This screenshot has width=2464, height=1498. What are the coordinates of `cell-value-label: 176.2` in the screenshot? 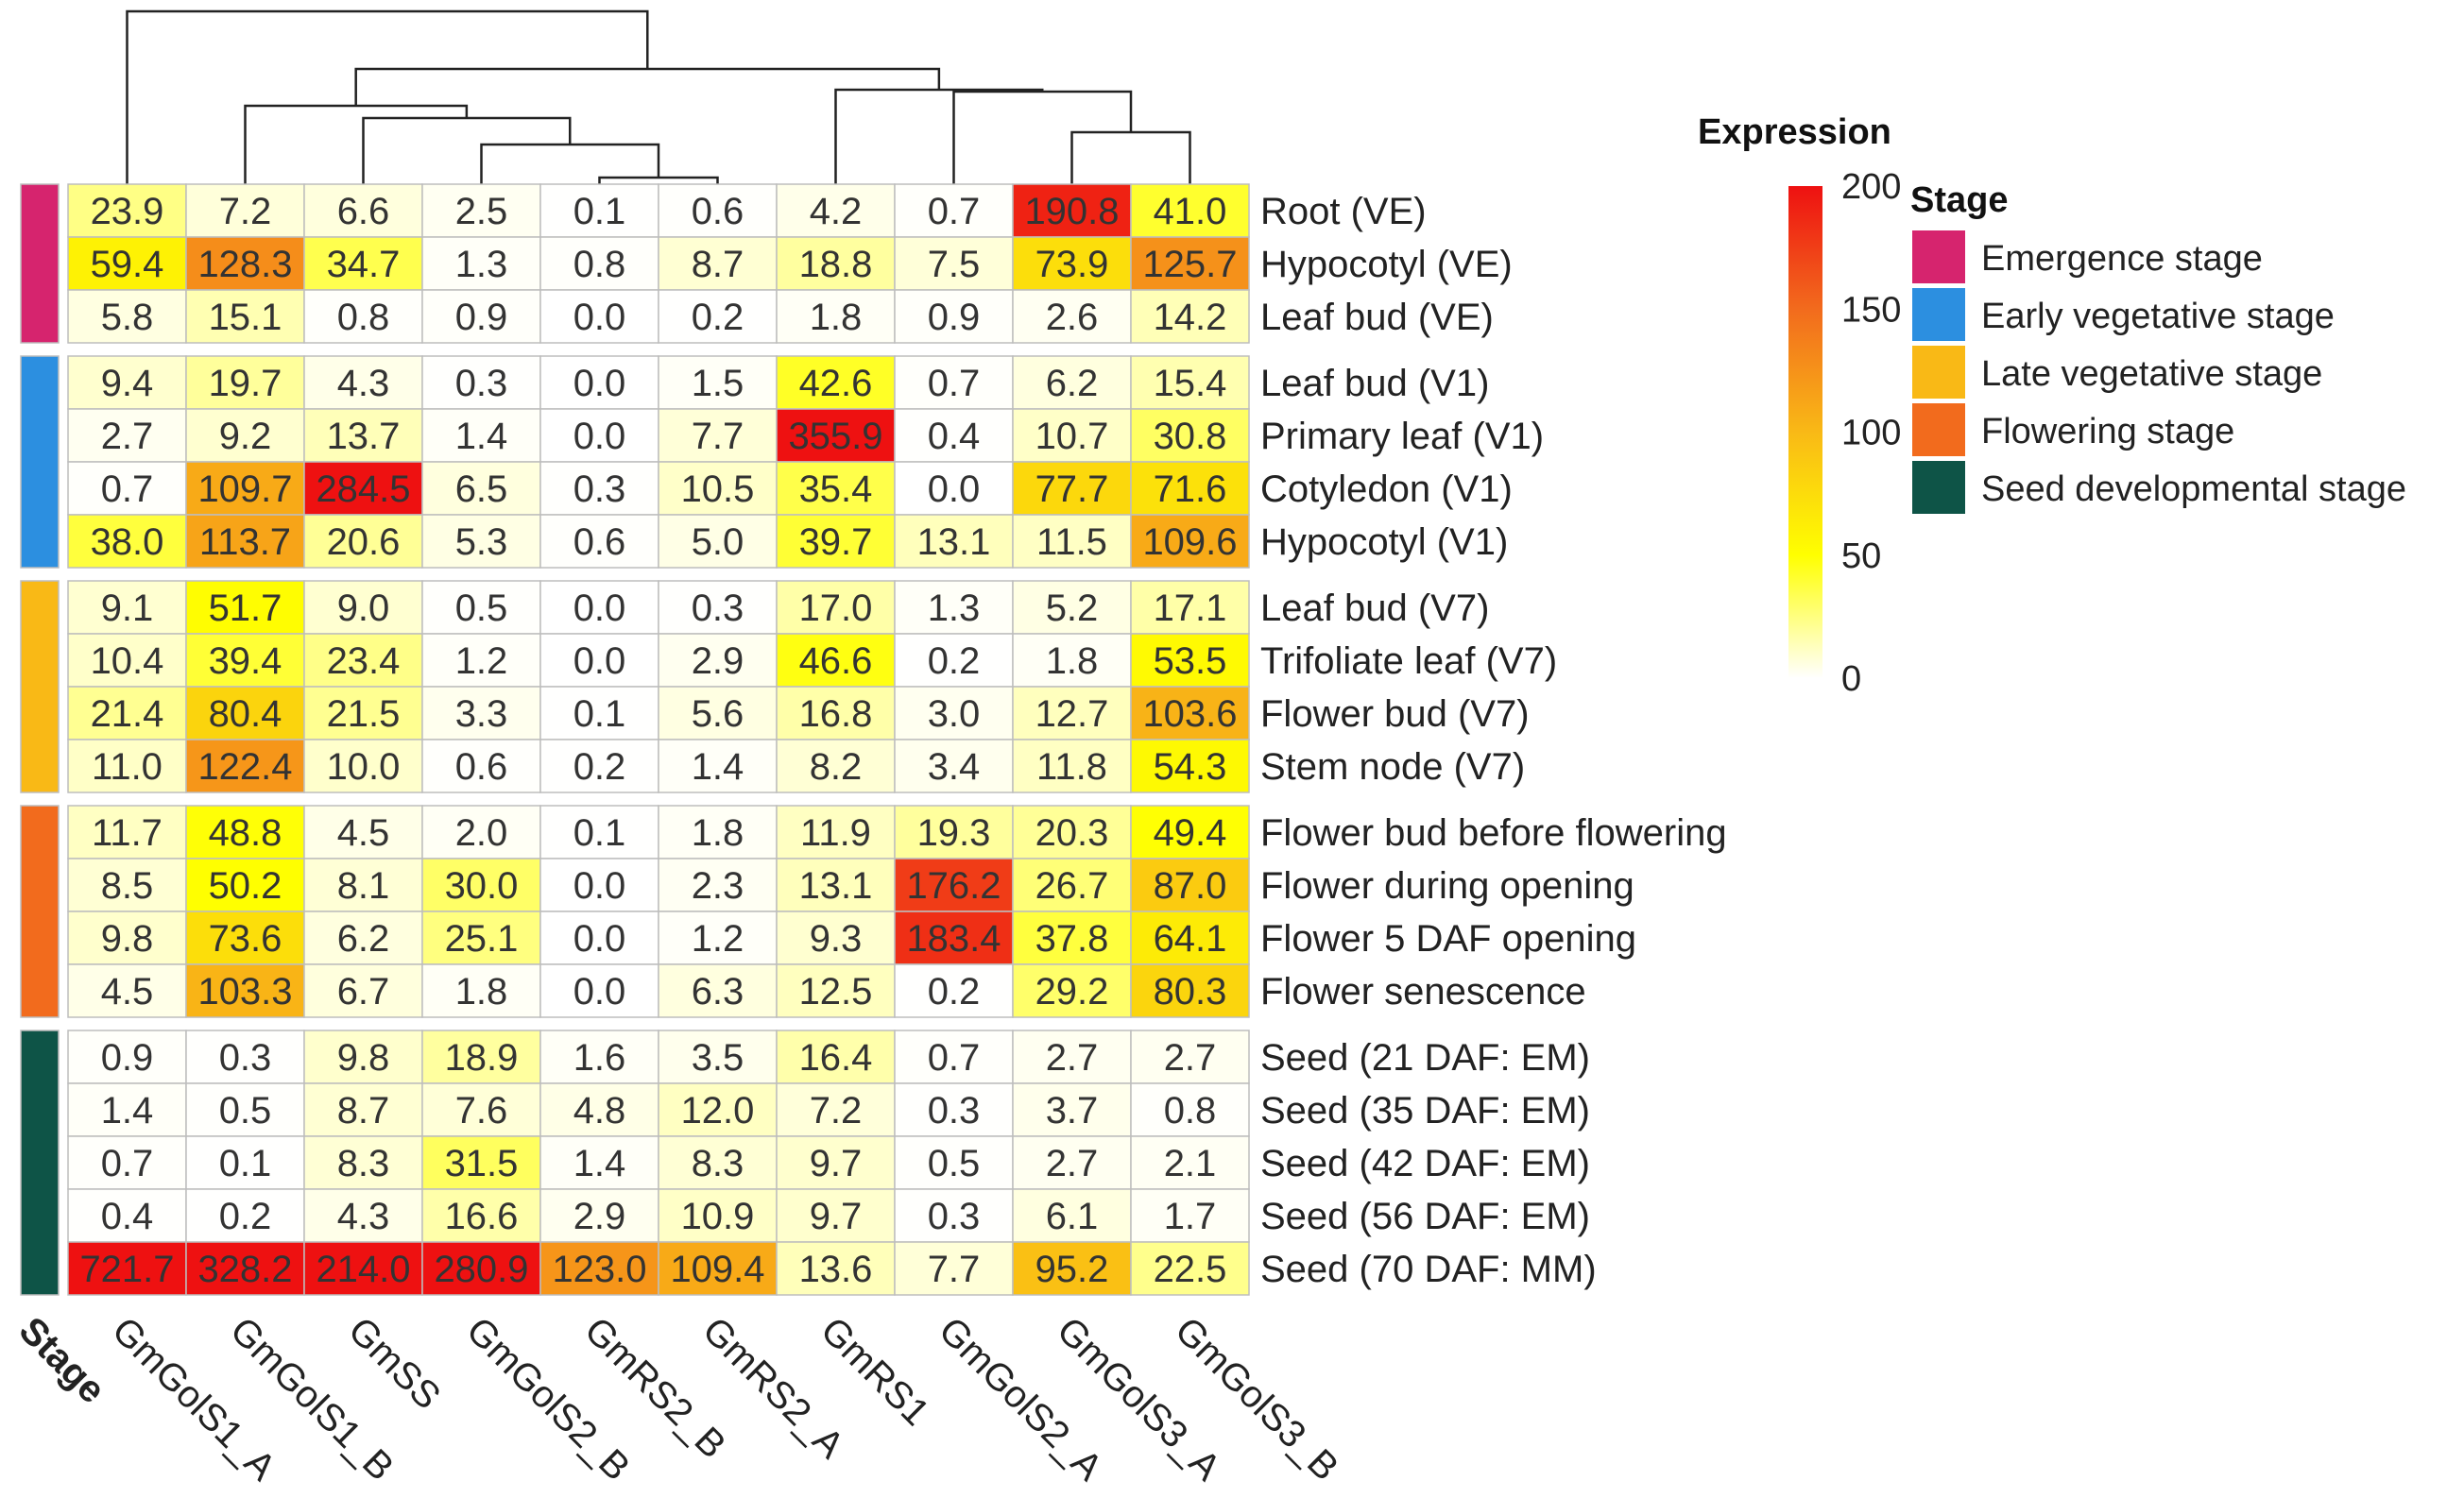 It's located at (954, 886).